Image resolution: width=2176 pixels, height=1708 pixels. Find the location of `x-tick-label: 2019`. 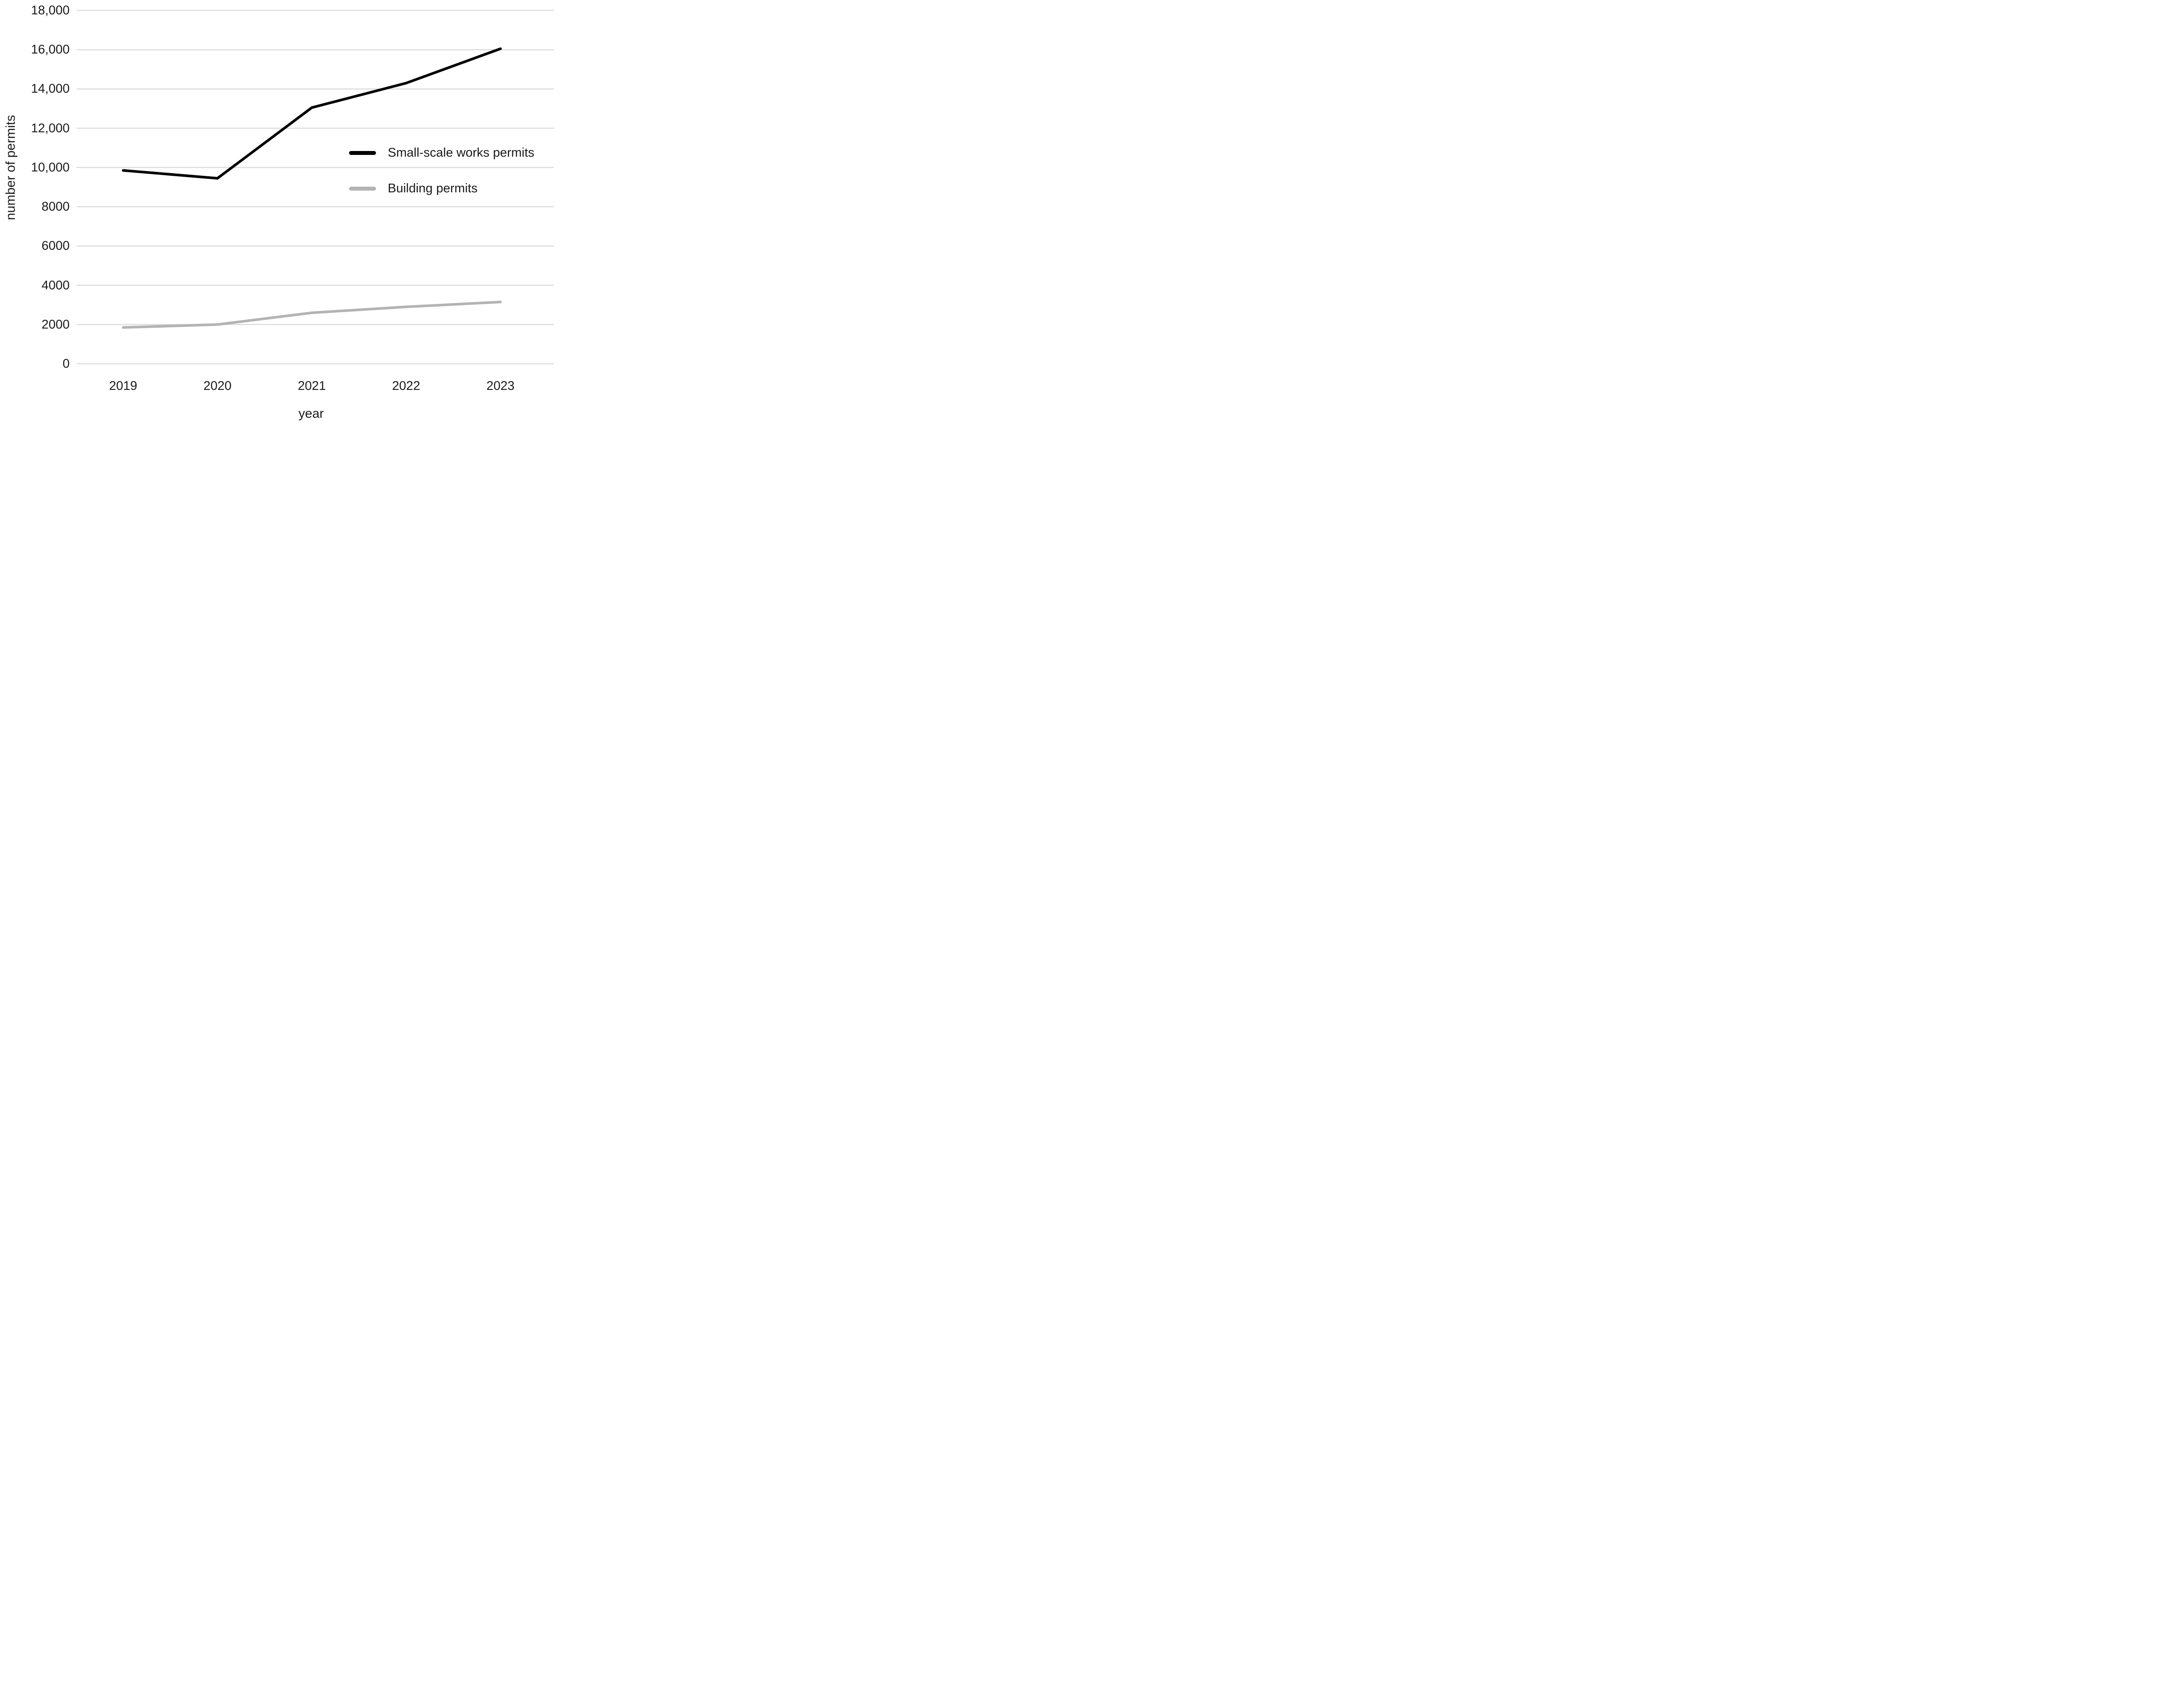

x-tick-label: 2019 is located at coordinates (123, 386).